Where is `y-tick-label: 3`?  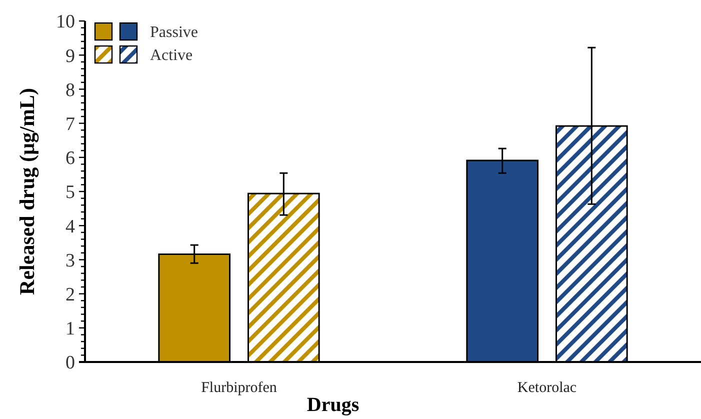 y-tick-label: 3 is located at coordinates (70, 261).